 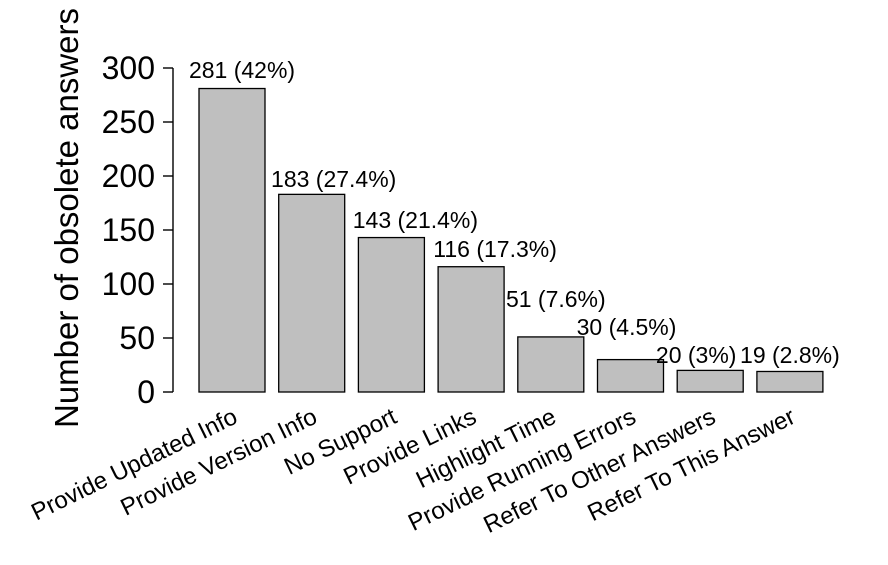 I want to click on bar-value-label: 51 (7.6%), so click(x=556, y=299).